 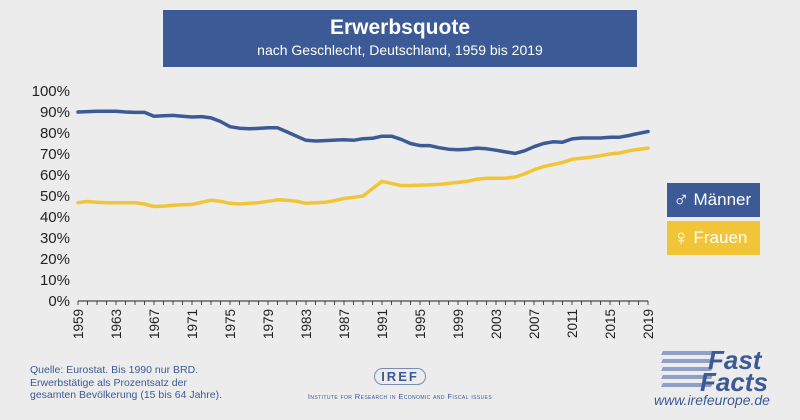 What do you see at coordinates (420, 324) in the screenshot?
I see `x-tick-label: 1995` at bounding box center [420, 324].